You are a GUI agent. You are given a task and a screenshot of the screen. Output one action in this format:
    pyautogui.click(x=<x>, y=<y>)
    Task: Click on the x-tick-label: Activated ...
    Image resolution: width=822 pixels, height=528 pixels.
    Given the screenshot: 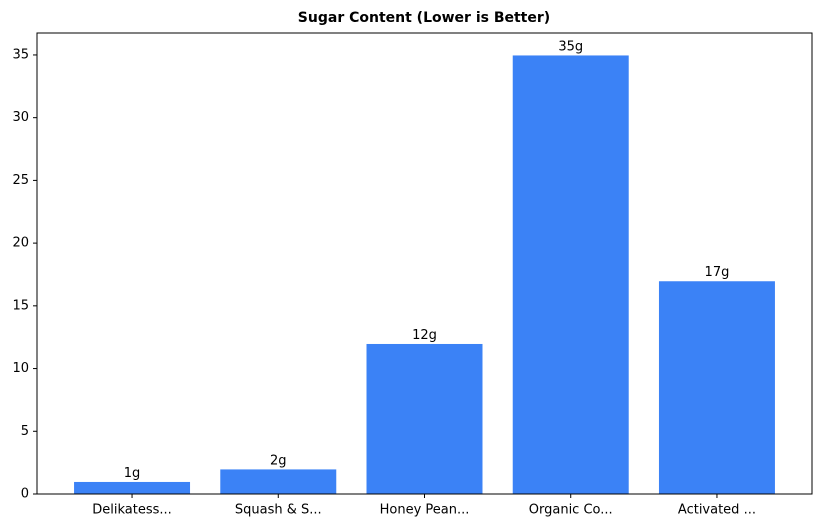 What is the action you would take?
    pyautogui.click(x=717, y=510)
    